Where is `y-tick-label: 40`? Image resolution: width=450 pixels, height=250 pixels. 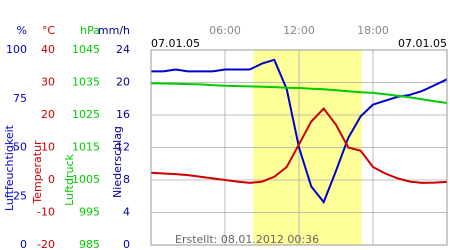
y-tick-label: 40 is located at coordinates (48, 49).